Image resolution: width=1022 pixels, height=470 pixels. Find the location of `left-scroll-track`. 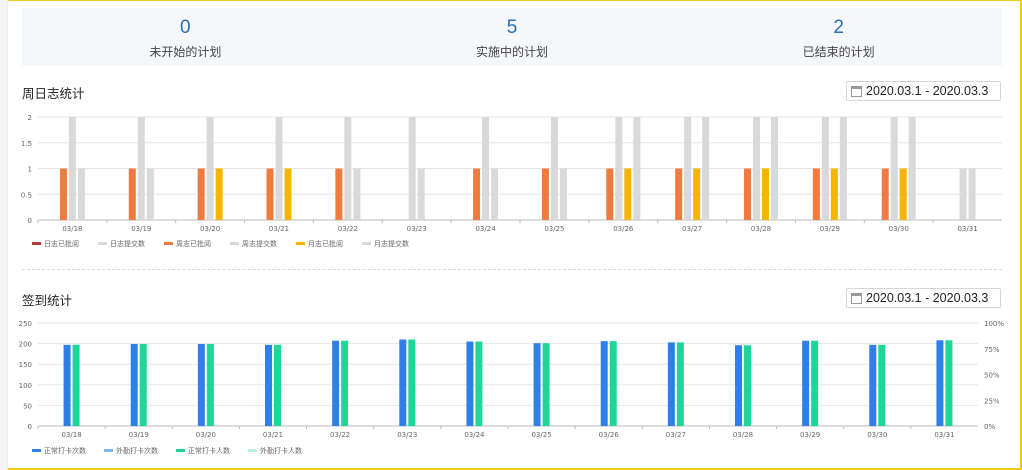

left-scroll-track is located at coordinates (4, 235).